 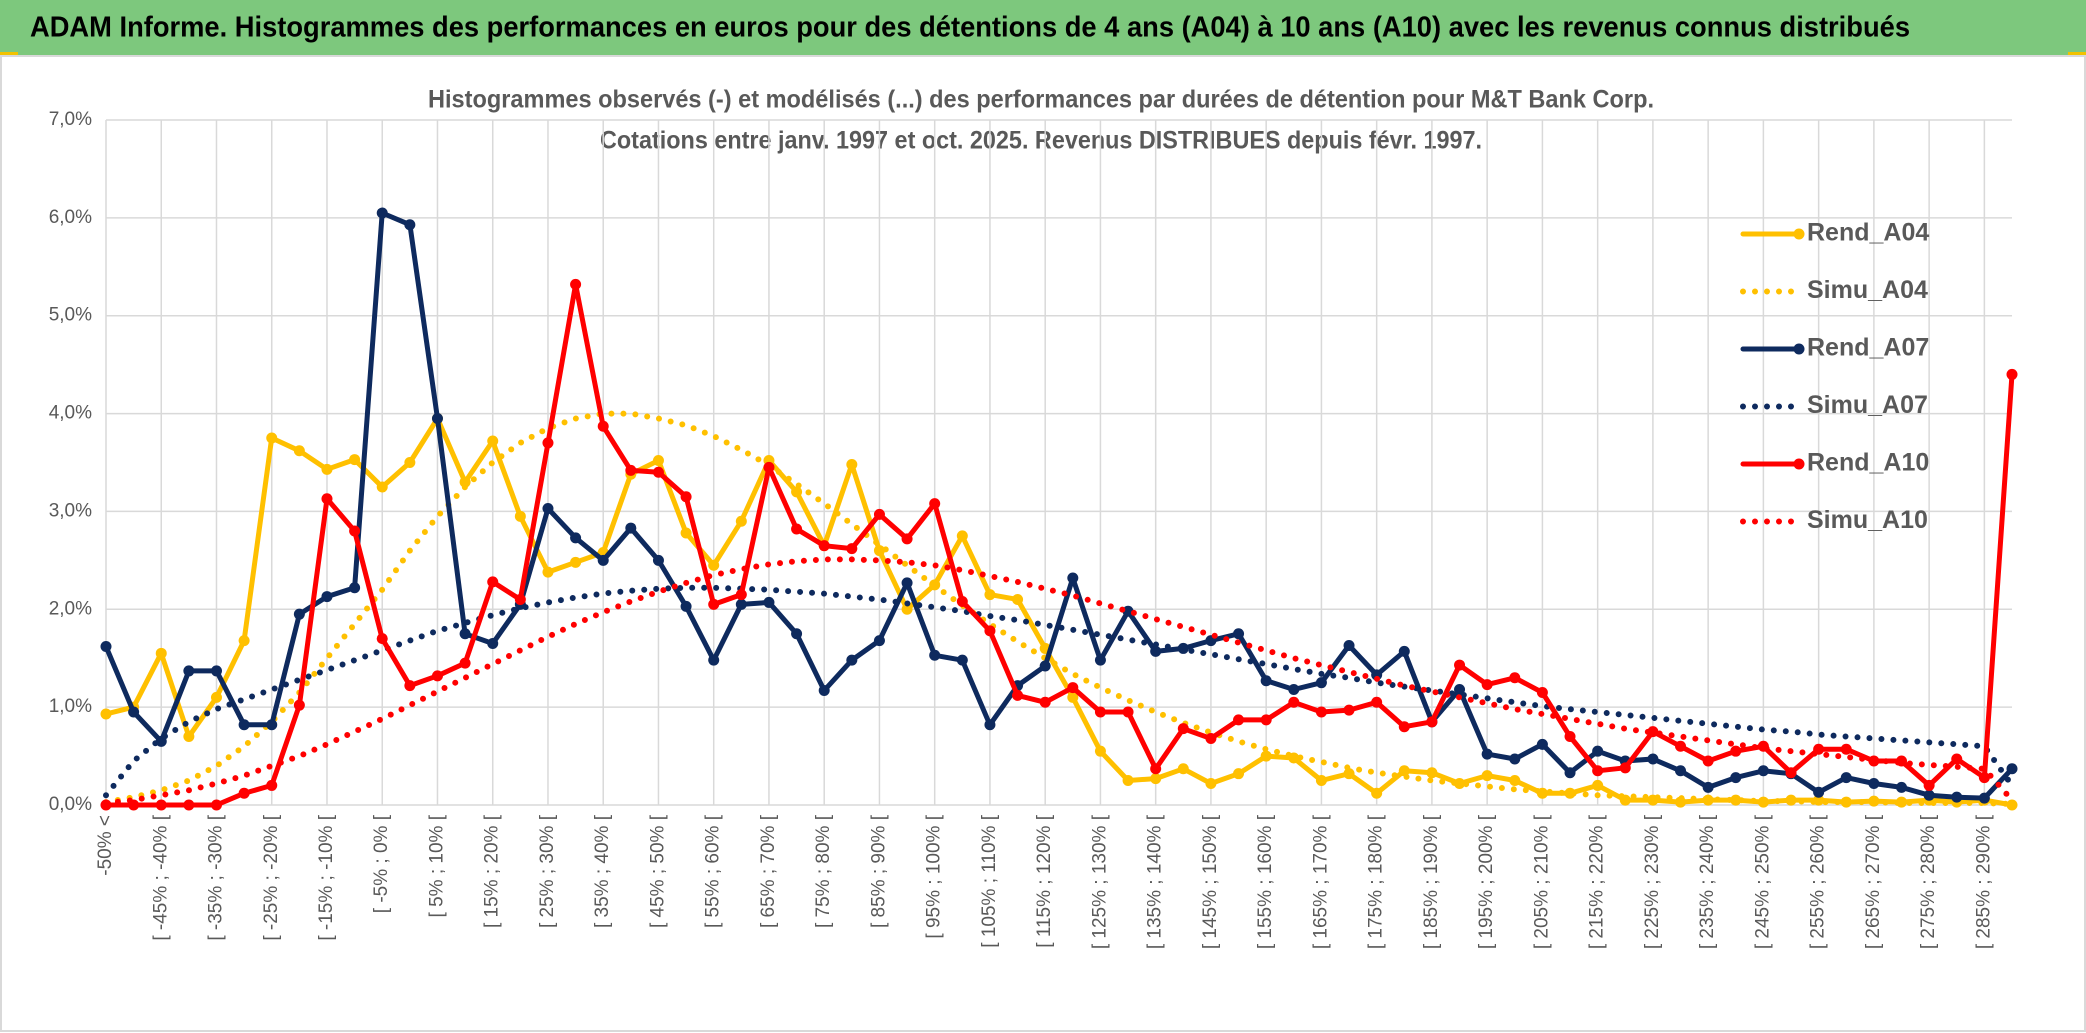 What do you see at coordinates (1652, 881) in the screenshot?
I see `x-tick-label: [ 225% ; 230% [` at bounding box center [1652, 881].